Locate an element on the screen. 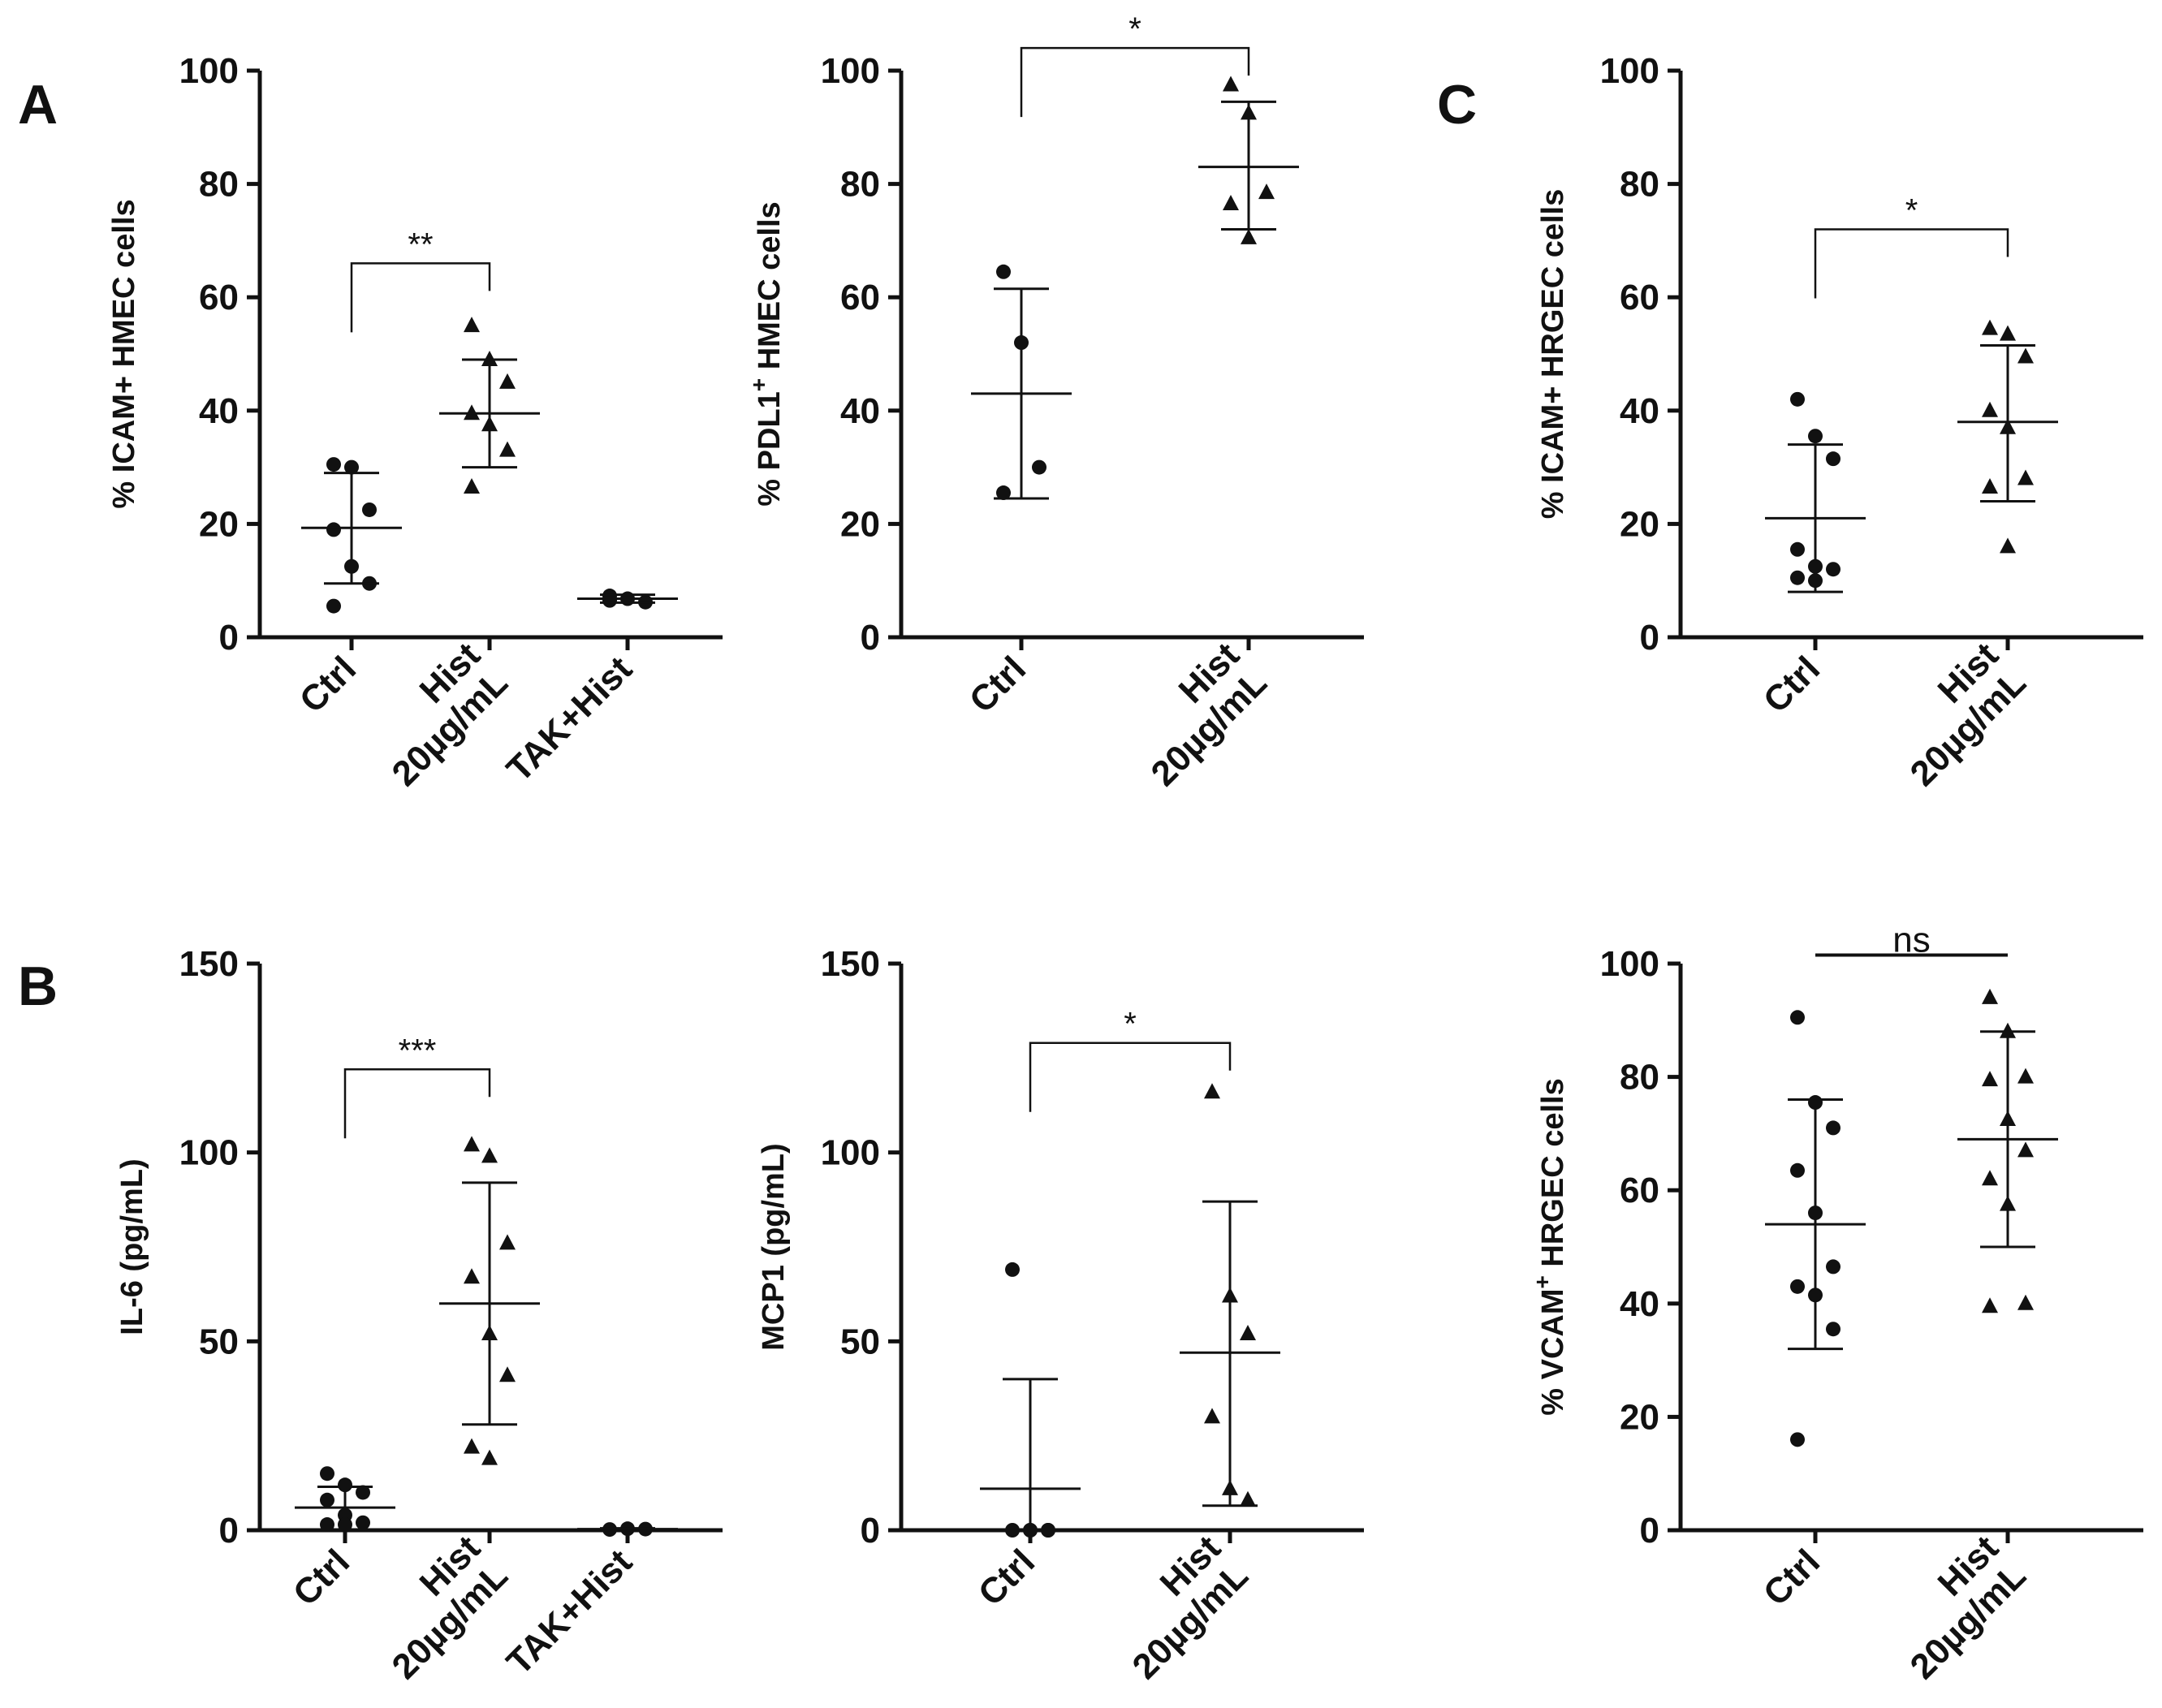 This screenshot has height=1708, width=2162. y-axis-title: MCP1 (pg/mL) is located at coordinates (774, 1246).